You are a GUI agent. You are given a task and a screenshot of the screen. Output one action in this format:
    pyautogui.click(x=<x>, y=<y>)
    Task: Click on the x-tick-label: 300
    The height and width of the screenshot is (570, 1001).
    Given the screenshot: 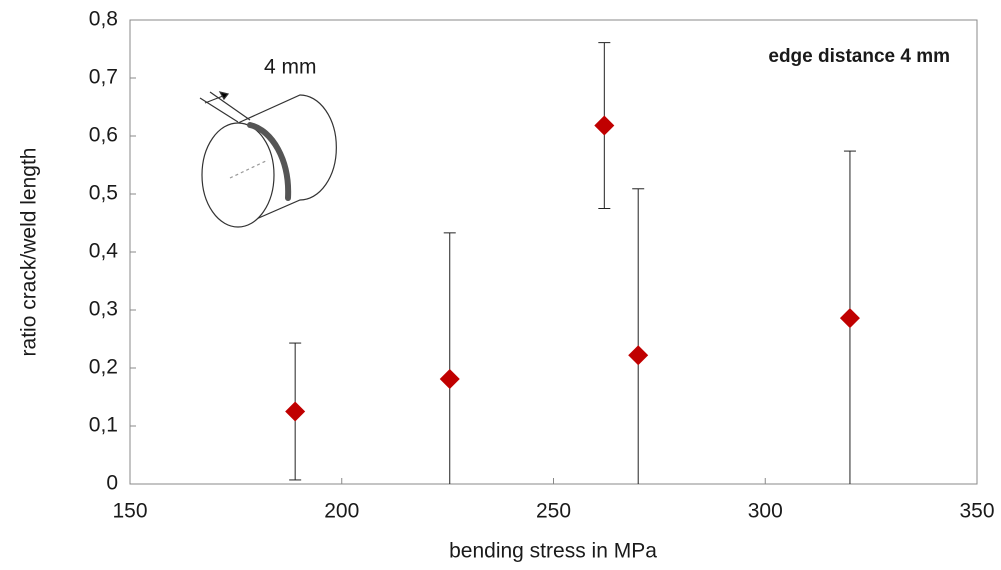 What is the action you would take?
    pyautogui.click(x=765, y=511)
    